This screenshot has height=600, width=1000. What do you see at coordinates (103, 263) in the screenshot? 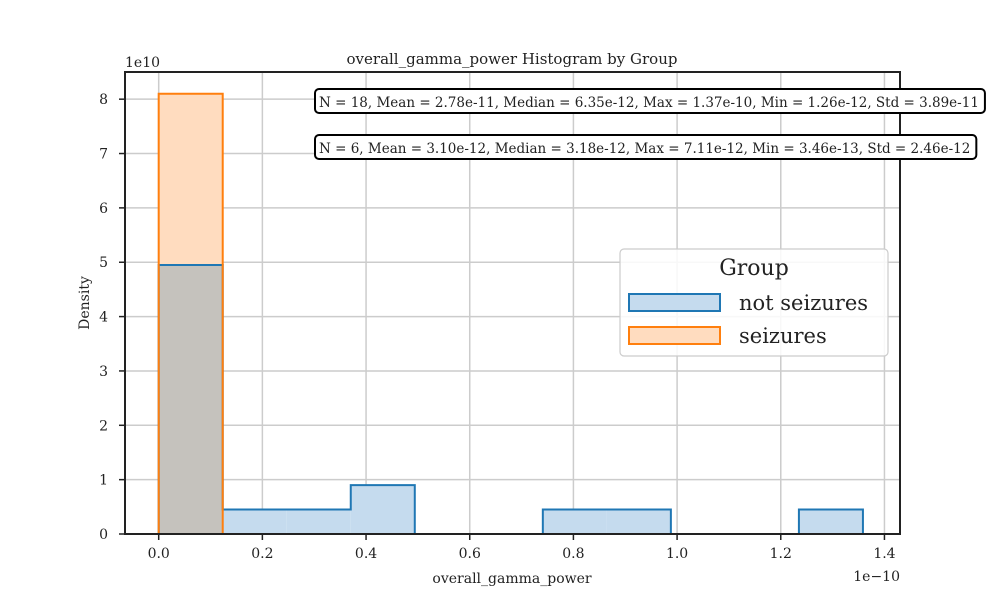
I see `y-tick-label: 5` at bounding box center [103, 263].